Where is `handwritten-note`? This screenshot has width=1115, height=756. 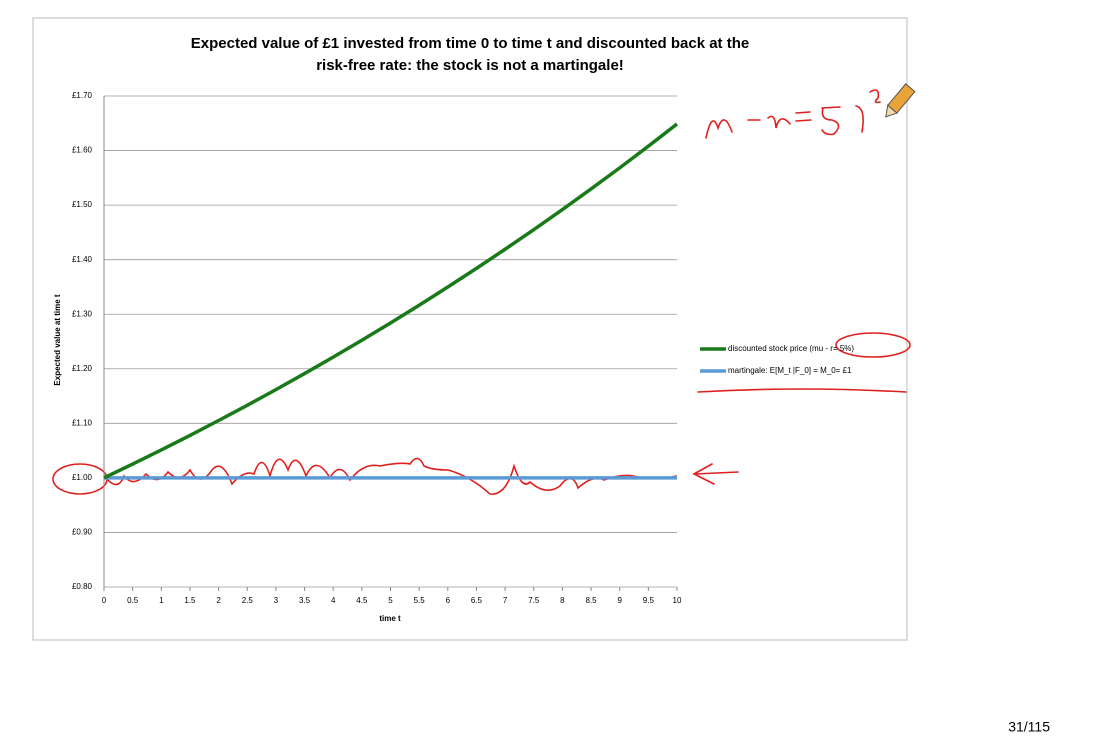 handwritten-note is located at coordinates (793, 114).